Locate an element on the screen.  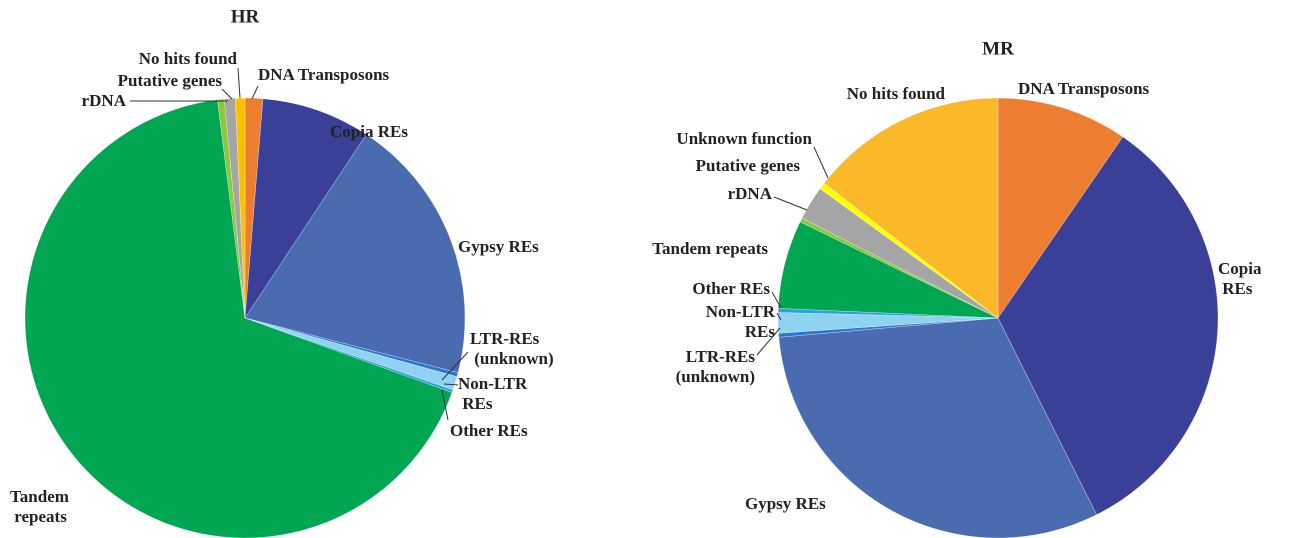
chart-title: HR is located at coordinates (245, 16).